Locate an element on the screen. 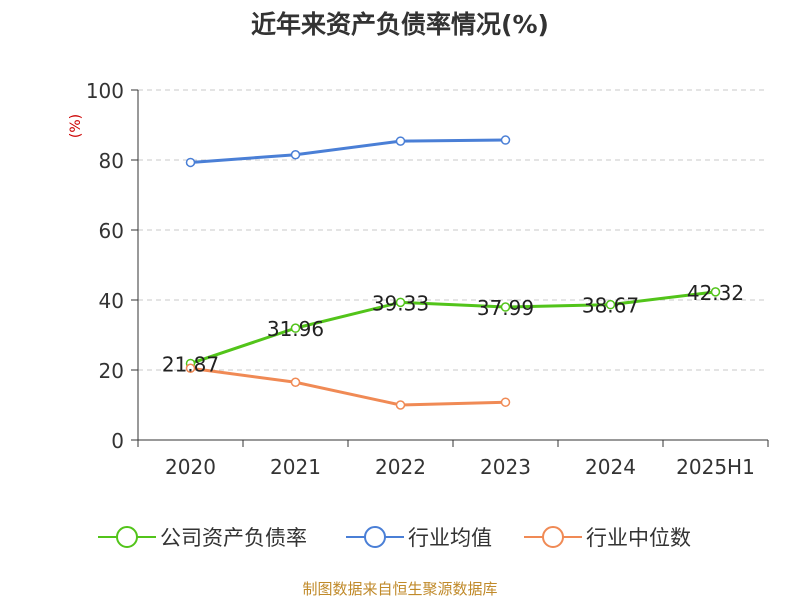 Image resolution: width=800 pixels, height=600 pixels. x-tick-label: 2024 is located at coordinates (610, 467).